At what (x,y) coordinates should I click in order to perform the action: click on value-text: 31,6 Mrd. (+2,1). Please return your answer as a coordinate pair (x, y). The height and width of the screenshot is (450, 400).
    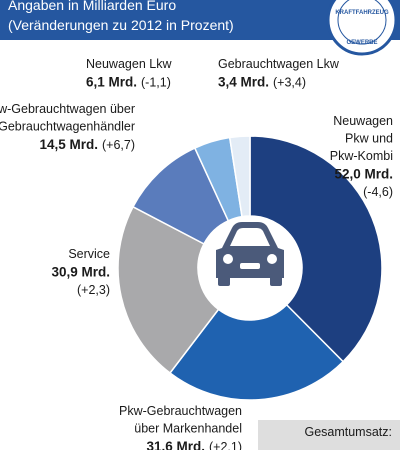
    Looking at the image, I should click on (194, 444).